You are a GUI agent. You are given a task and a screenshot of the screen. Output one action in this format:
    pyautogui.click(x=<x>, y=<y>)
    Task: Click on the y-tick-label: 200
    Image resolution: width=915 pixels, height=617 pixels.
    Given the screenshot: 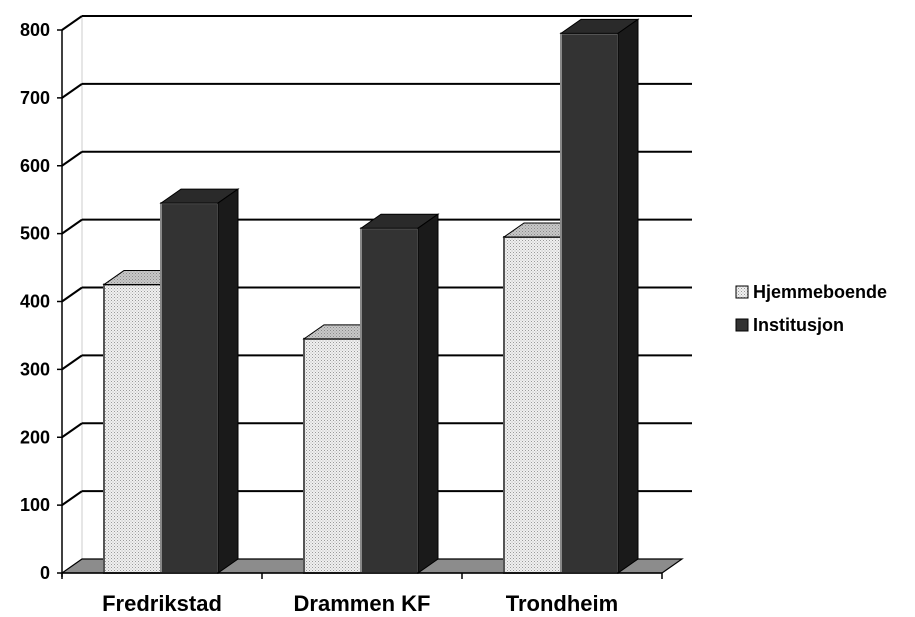 What is the action you would take?
    pyautogui.click(x=35, y=437)
    